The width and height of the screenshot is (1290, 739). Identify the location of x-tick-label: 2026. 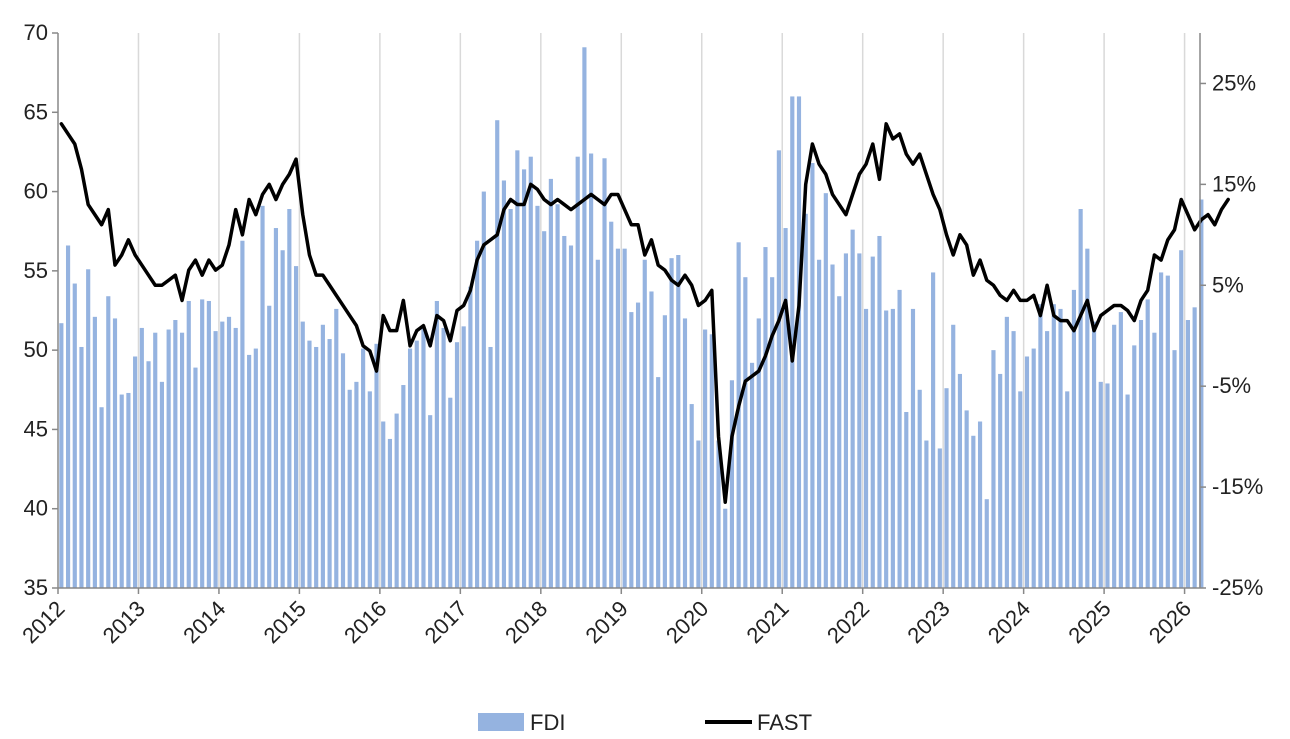
(1170, 622).